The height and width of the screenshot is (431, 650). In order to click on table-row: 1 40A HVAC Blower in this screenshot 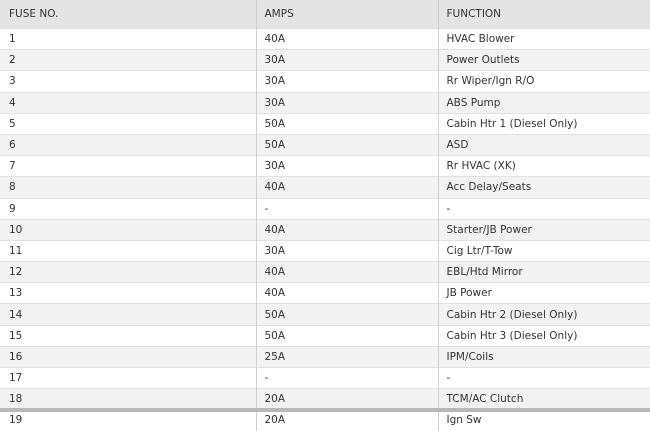, I will do `click(325, 38)`.